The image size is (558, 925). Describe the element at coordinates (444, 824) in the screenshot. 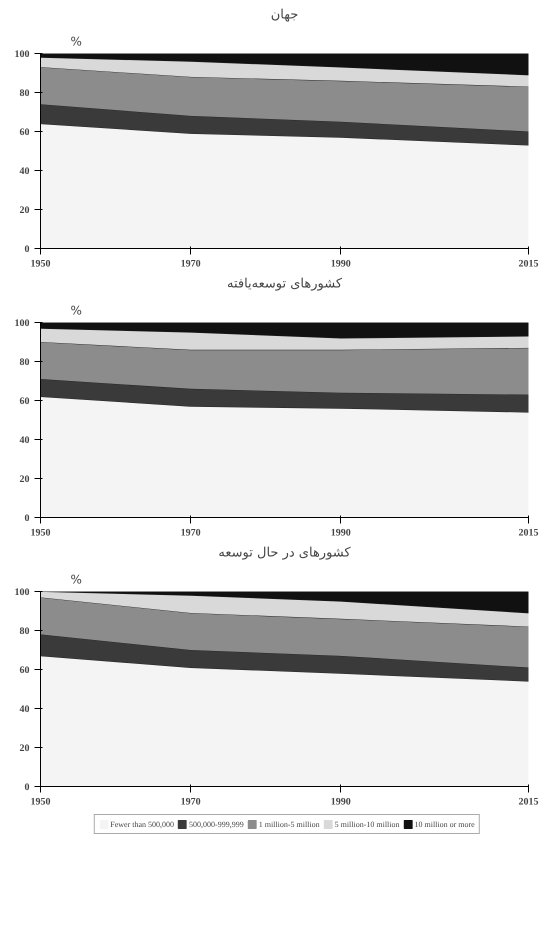

I see `legend-label: 10 million or more` at that location.